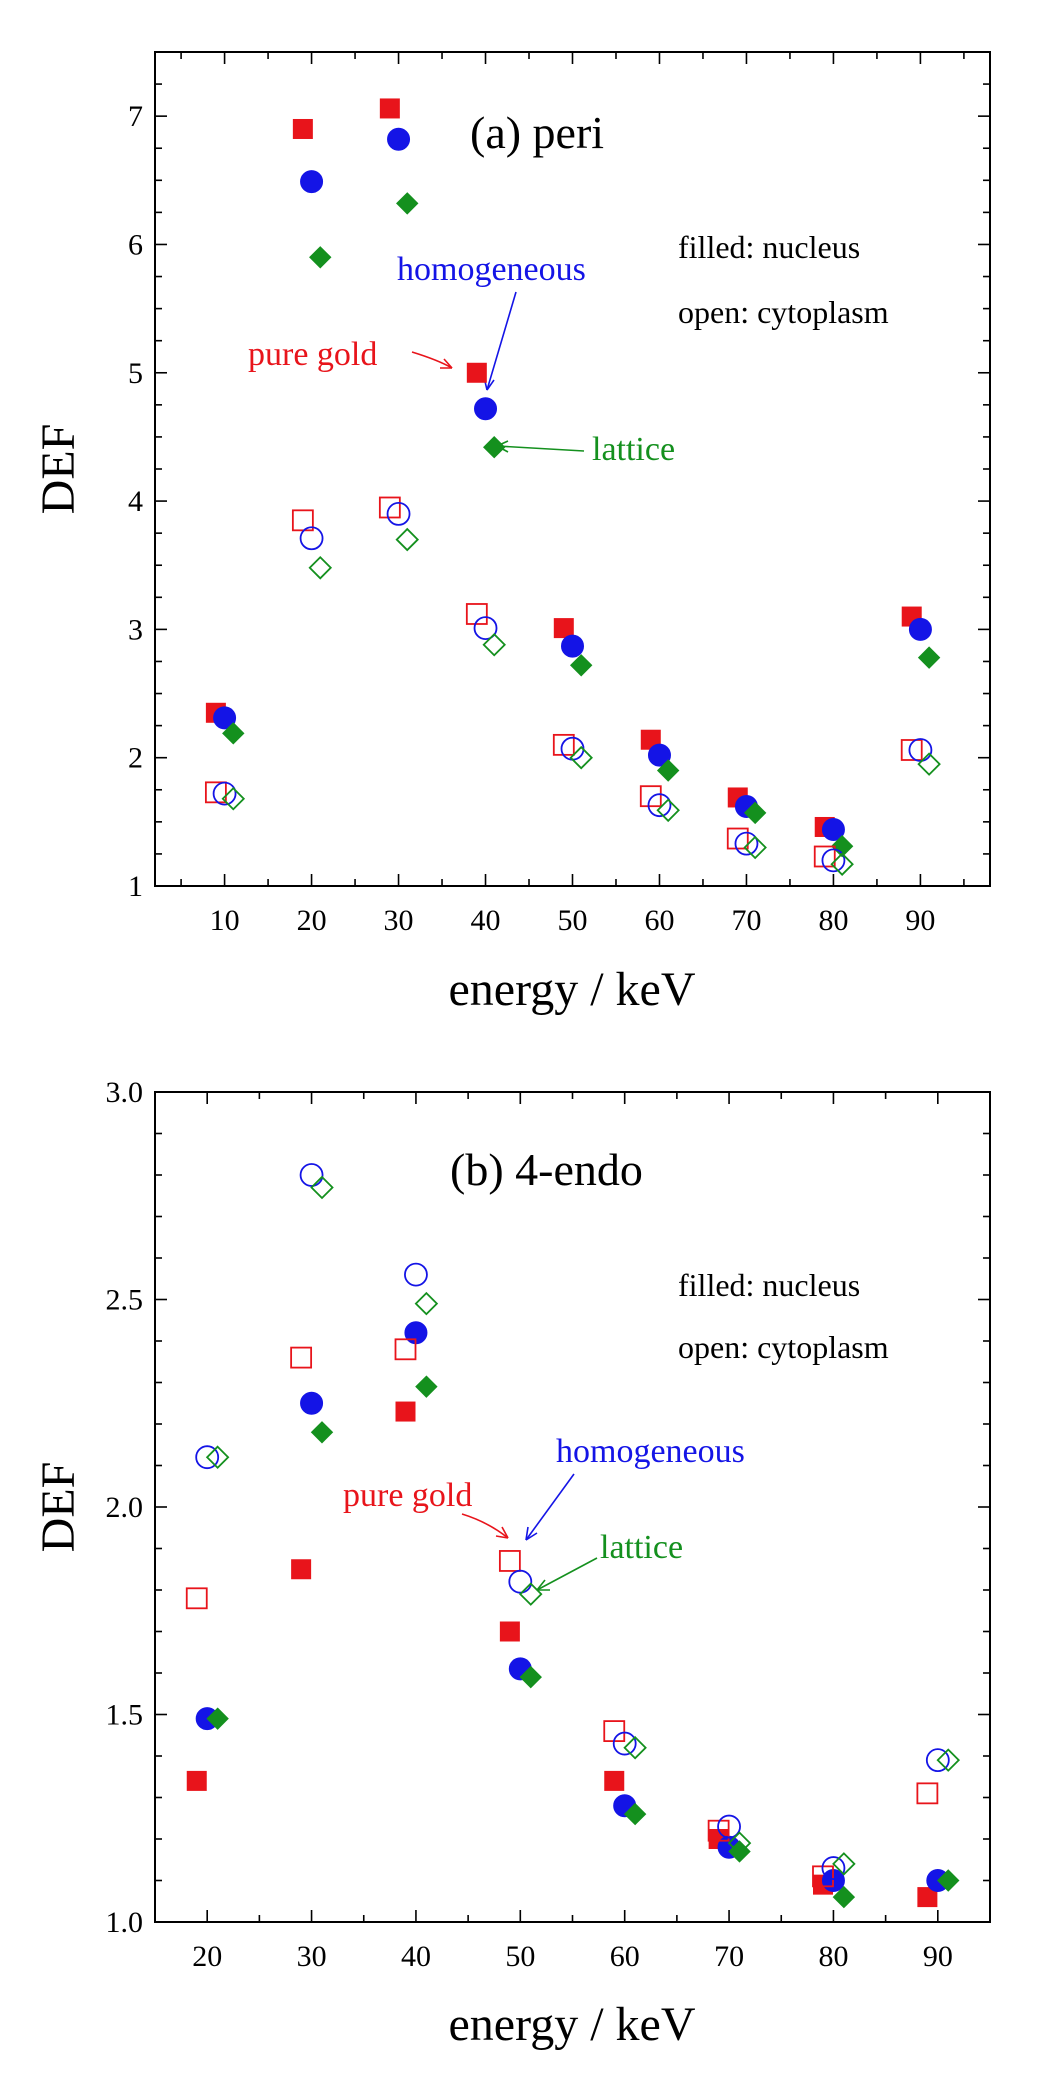 The width and height of the screenshot is (1039, 2080). I want to click on panel-b-y-tick-labels: 1.0 1.5 2.0 2.5 3.0, so click(125, 1507).